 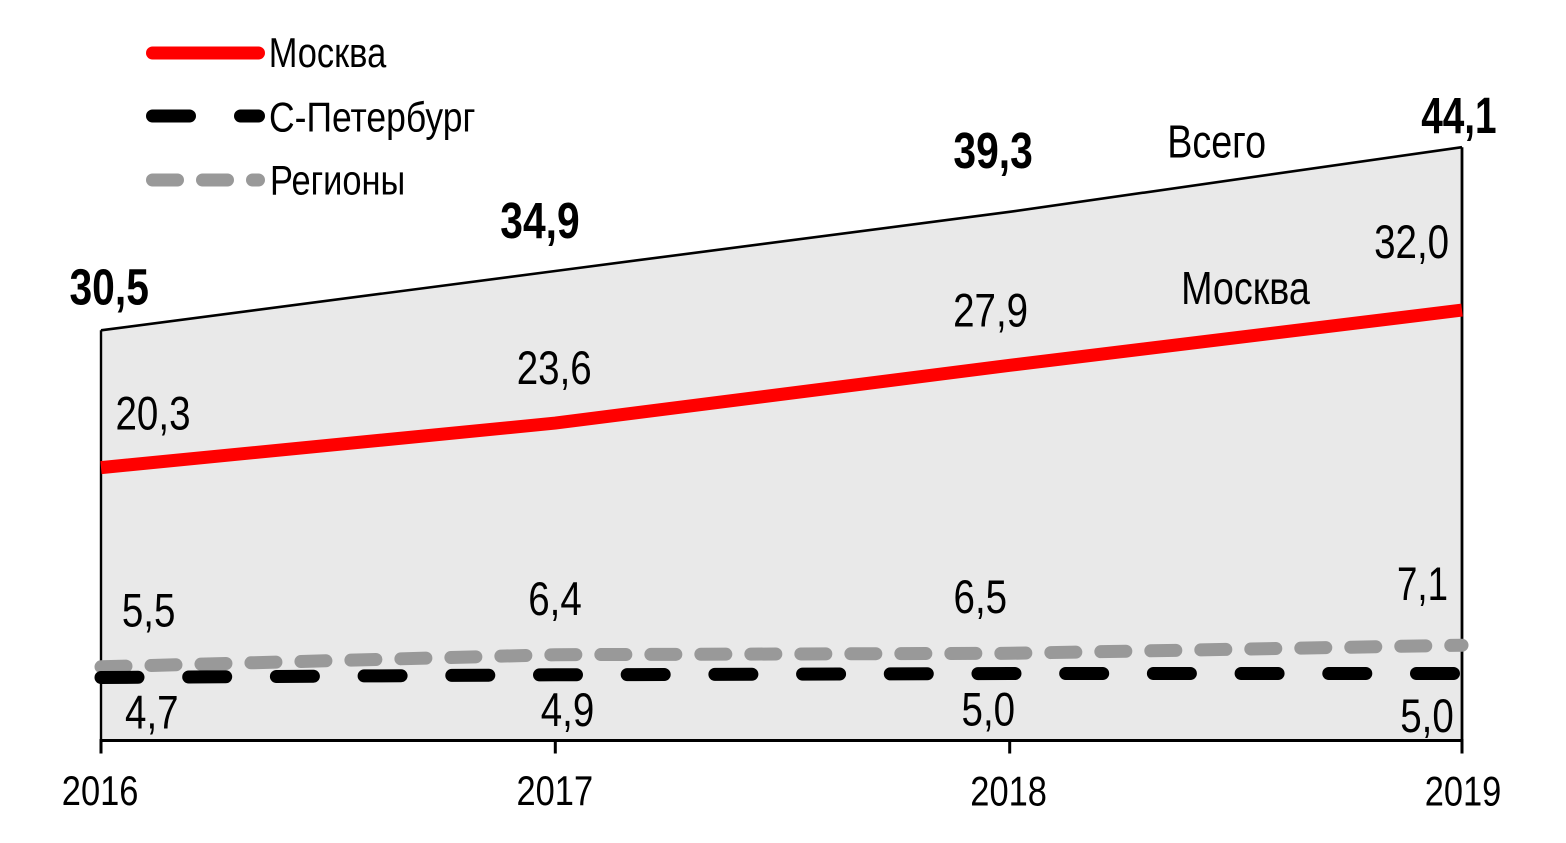 What do you see at coordinates (1411, 243) in the screenshot?
I see `svg-text: 32,0` at bounding box center [1411, 243].